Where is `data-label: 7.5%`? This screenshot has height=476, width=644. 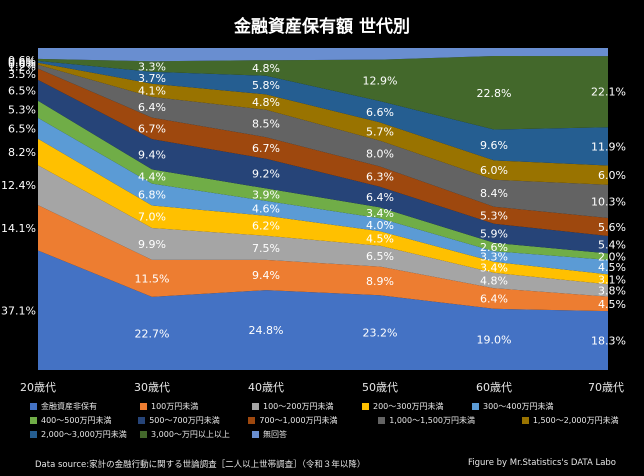 data-label: 7.5% is located at coordinates (266, 248).